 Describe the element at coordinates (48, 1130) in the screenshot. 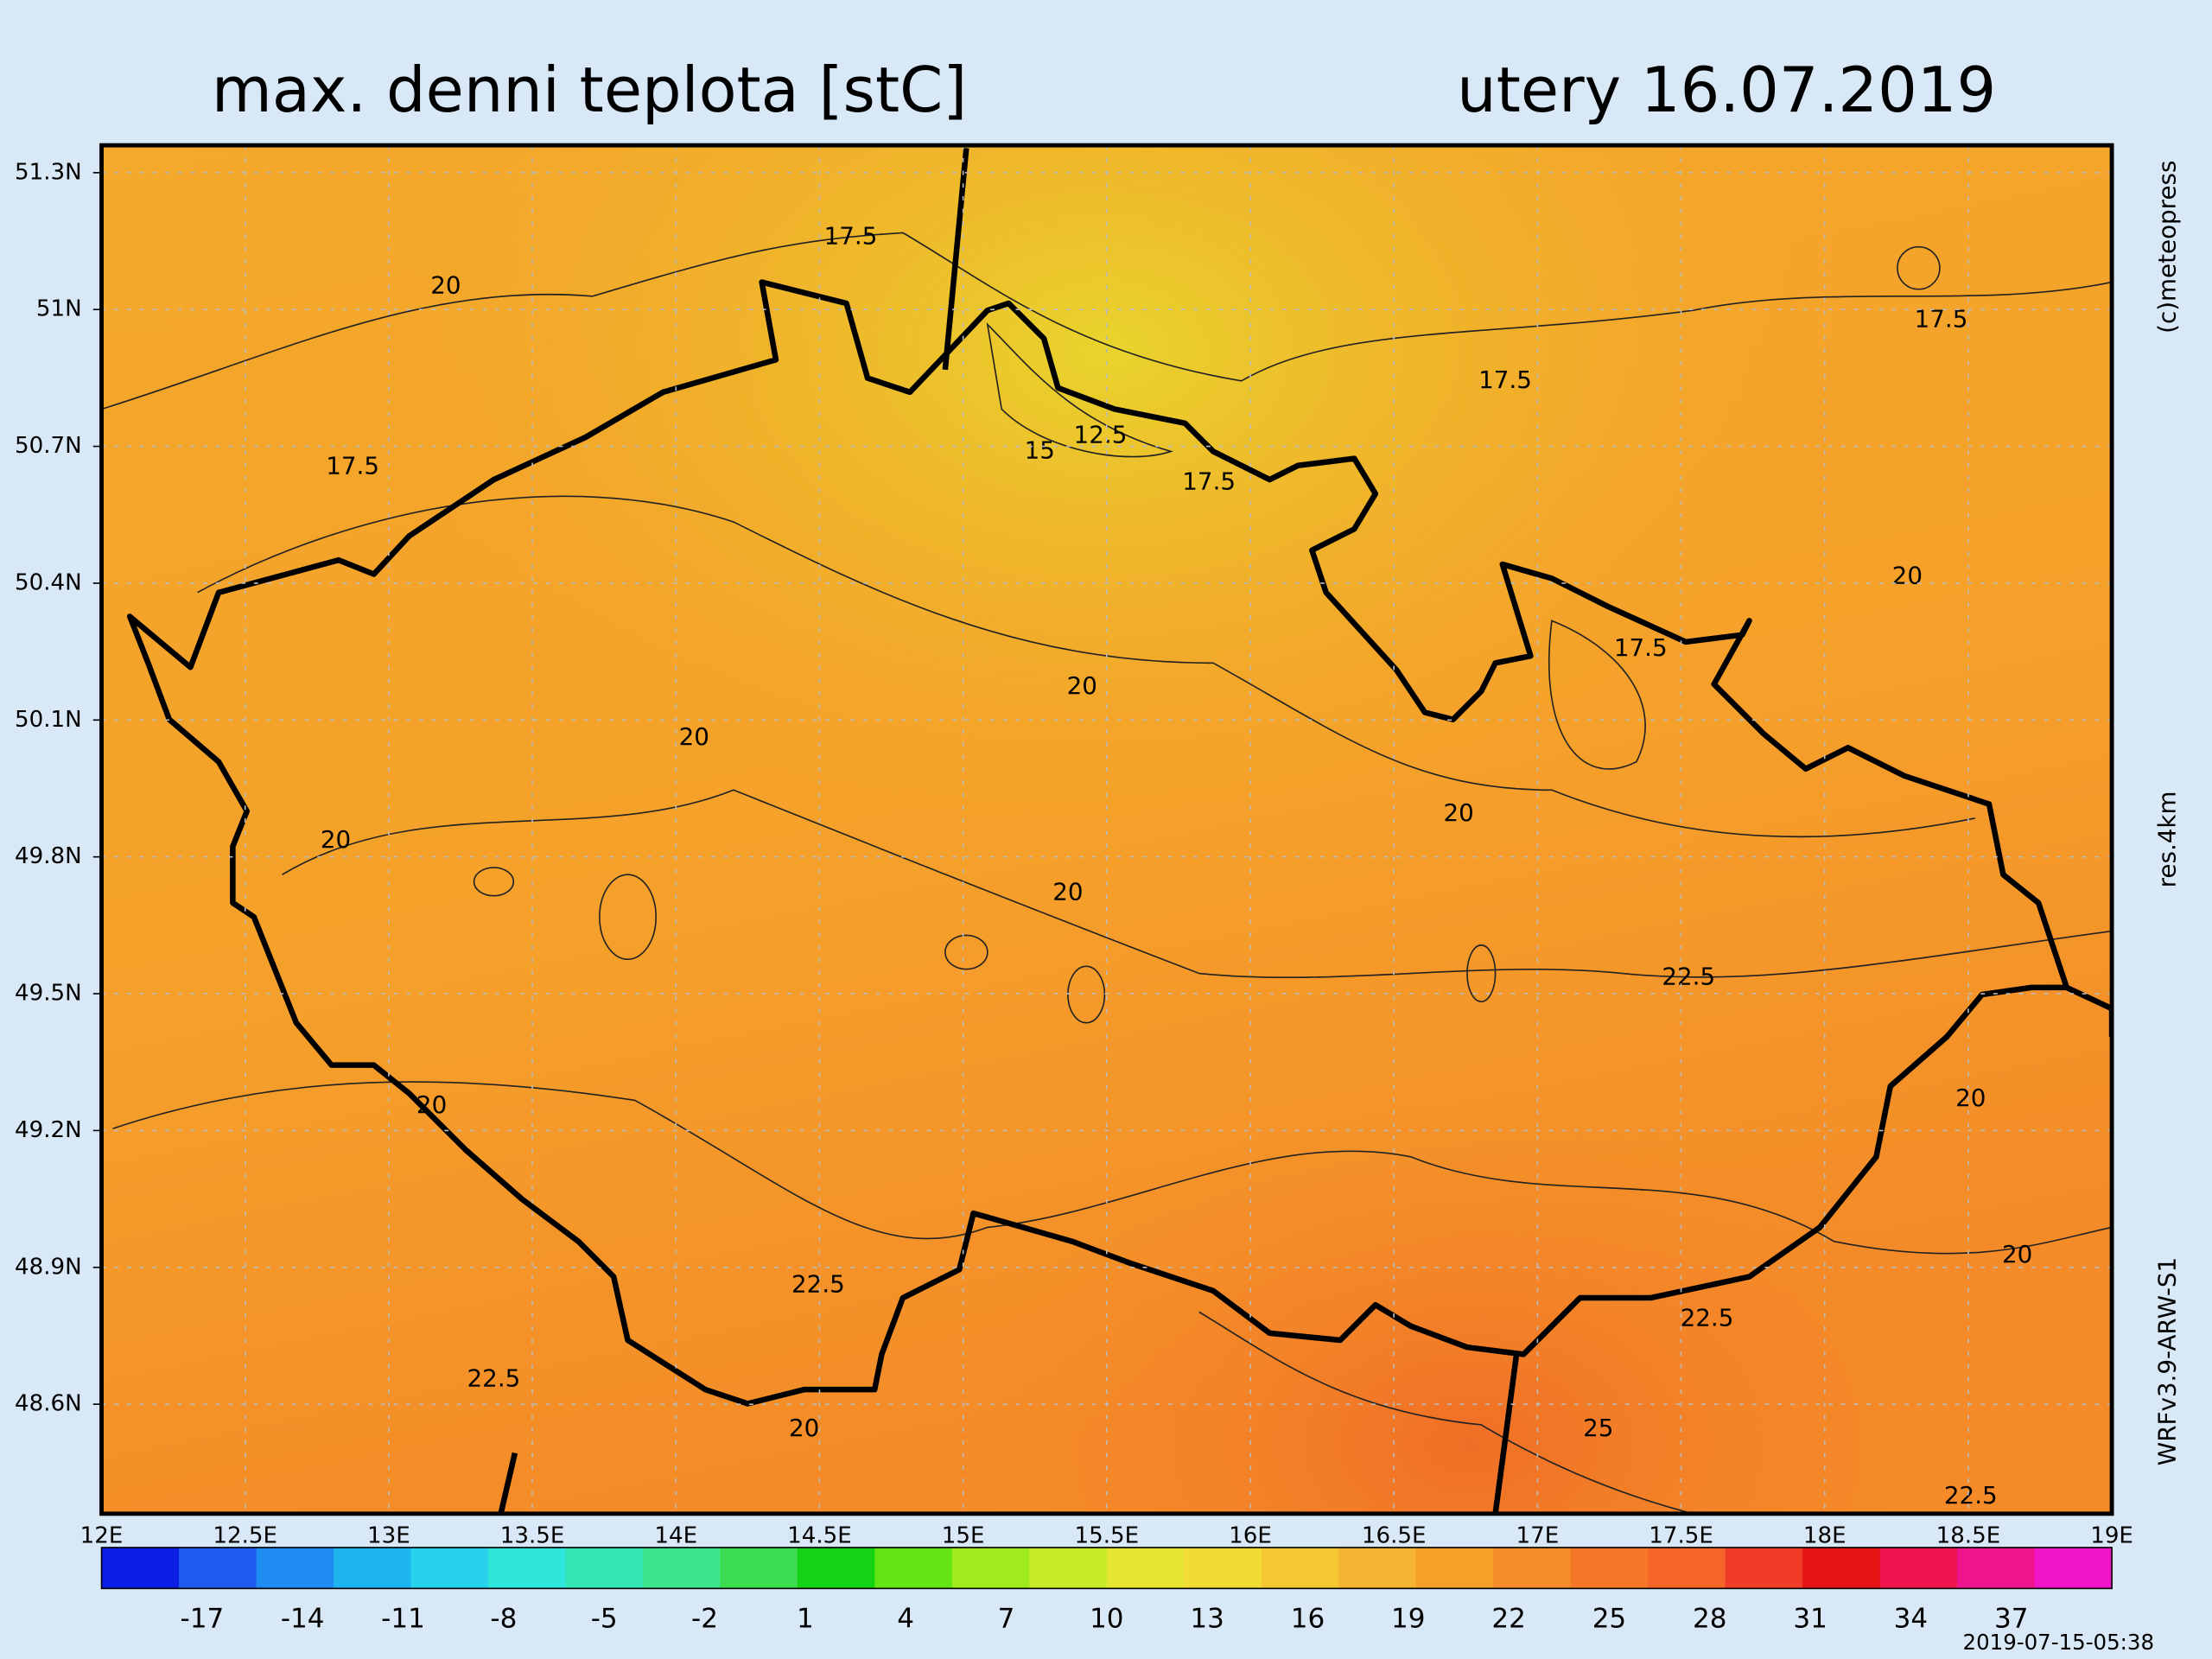

I see `lat-tick-label: 49.2N` at that location.